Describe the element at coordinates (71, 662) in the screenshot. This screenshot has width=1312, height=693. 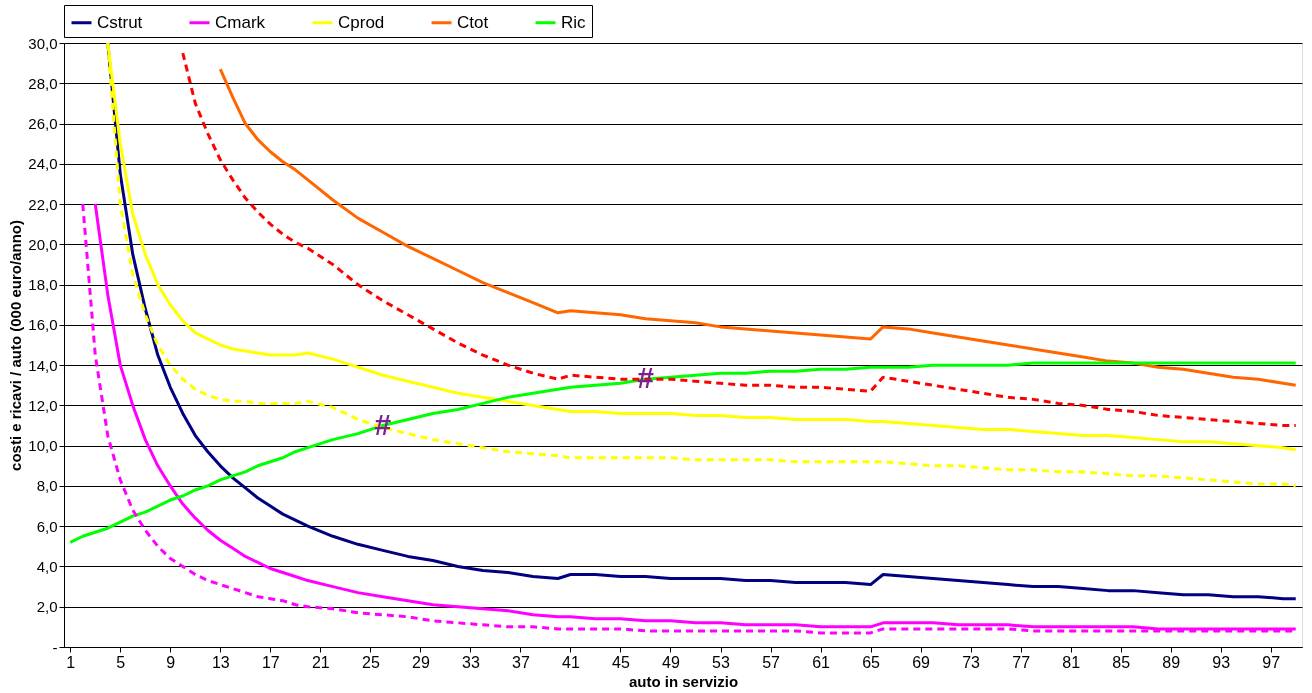
I see `x-tick-label: 1` at that location.